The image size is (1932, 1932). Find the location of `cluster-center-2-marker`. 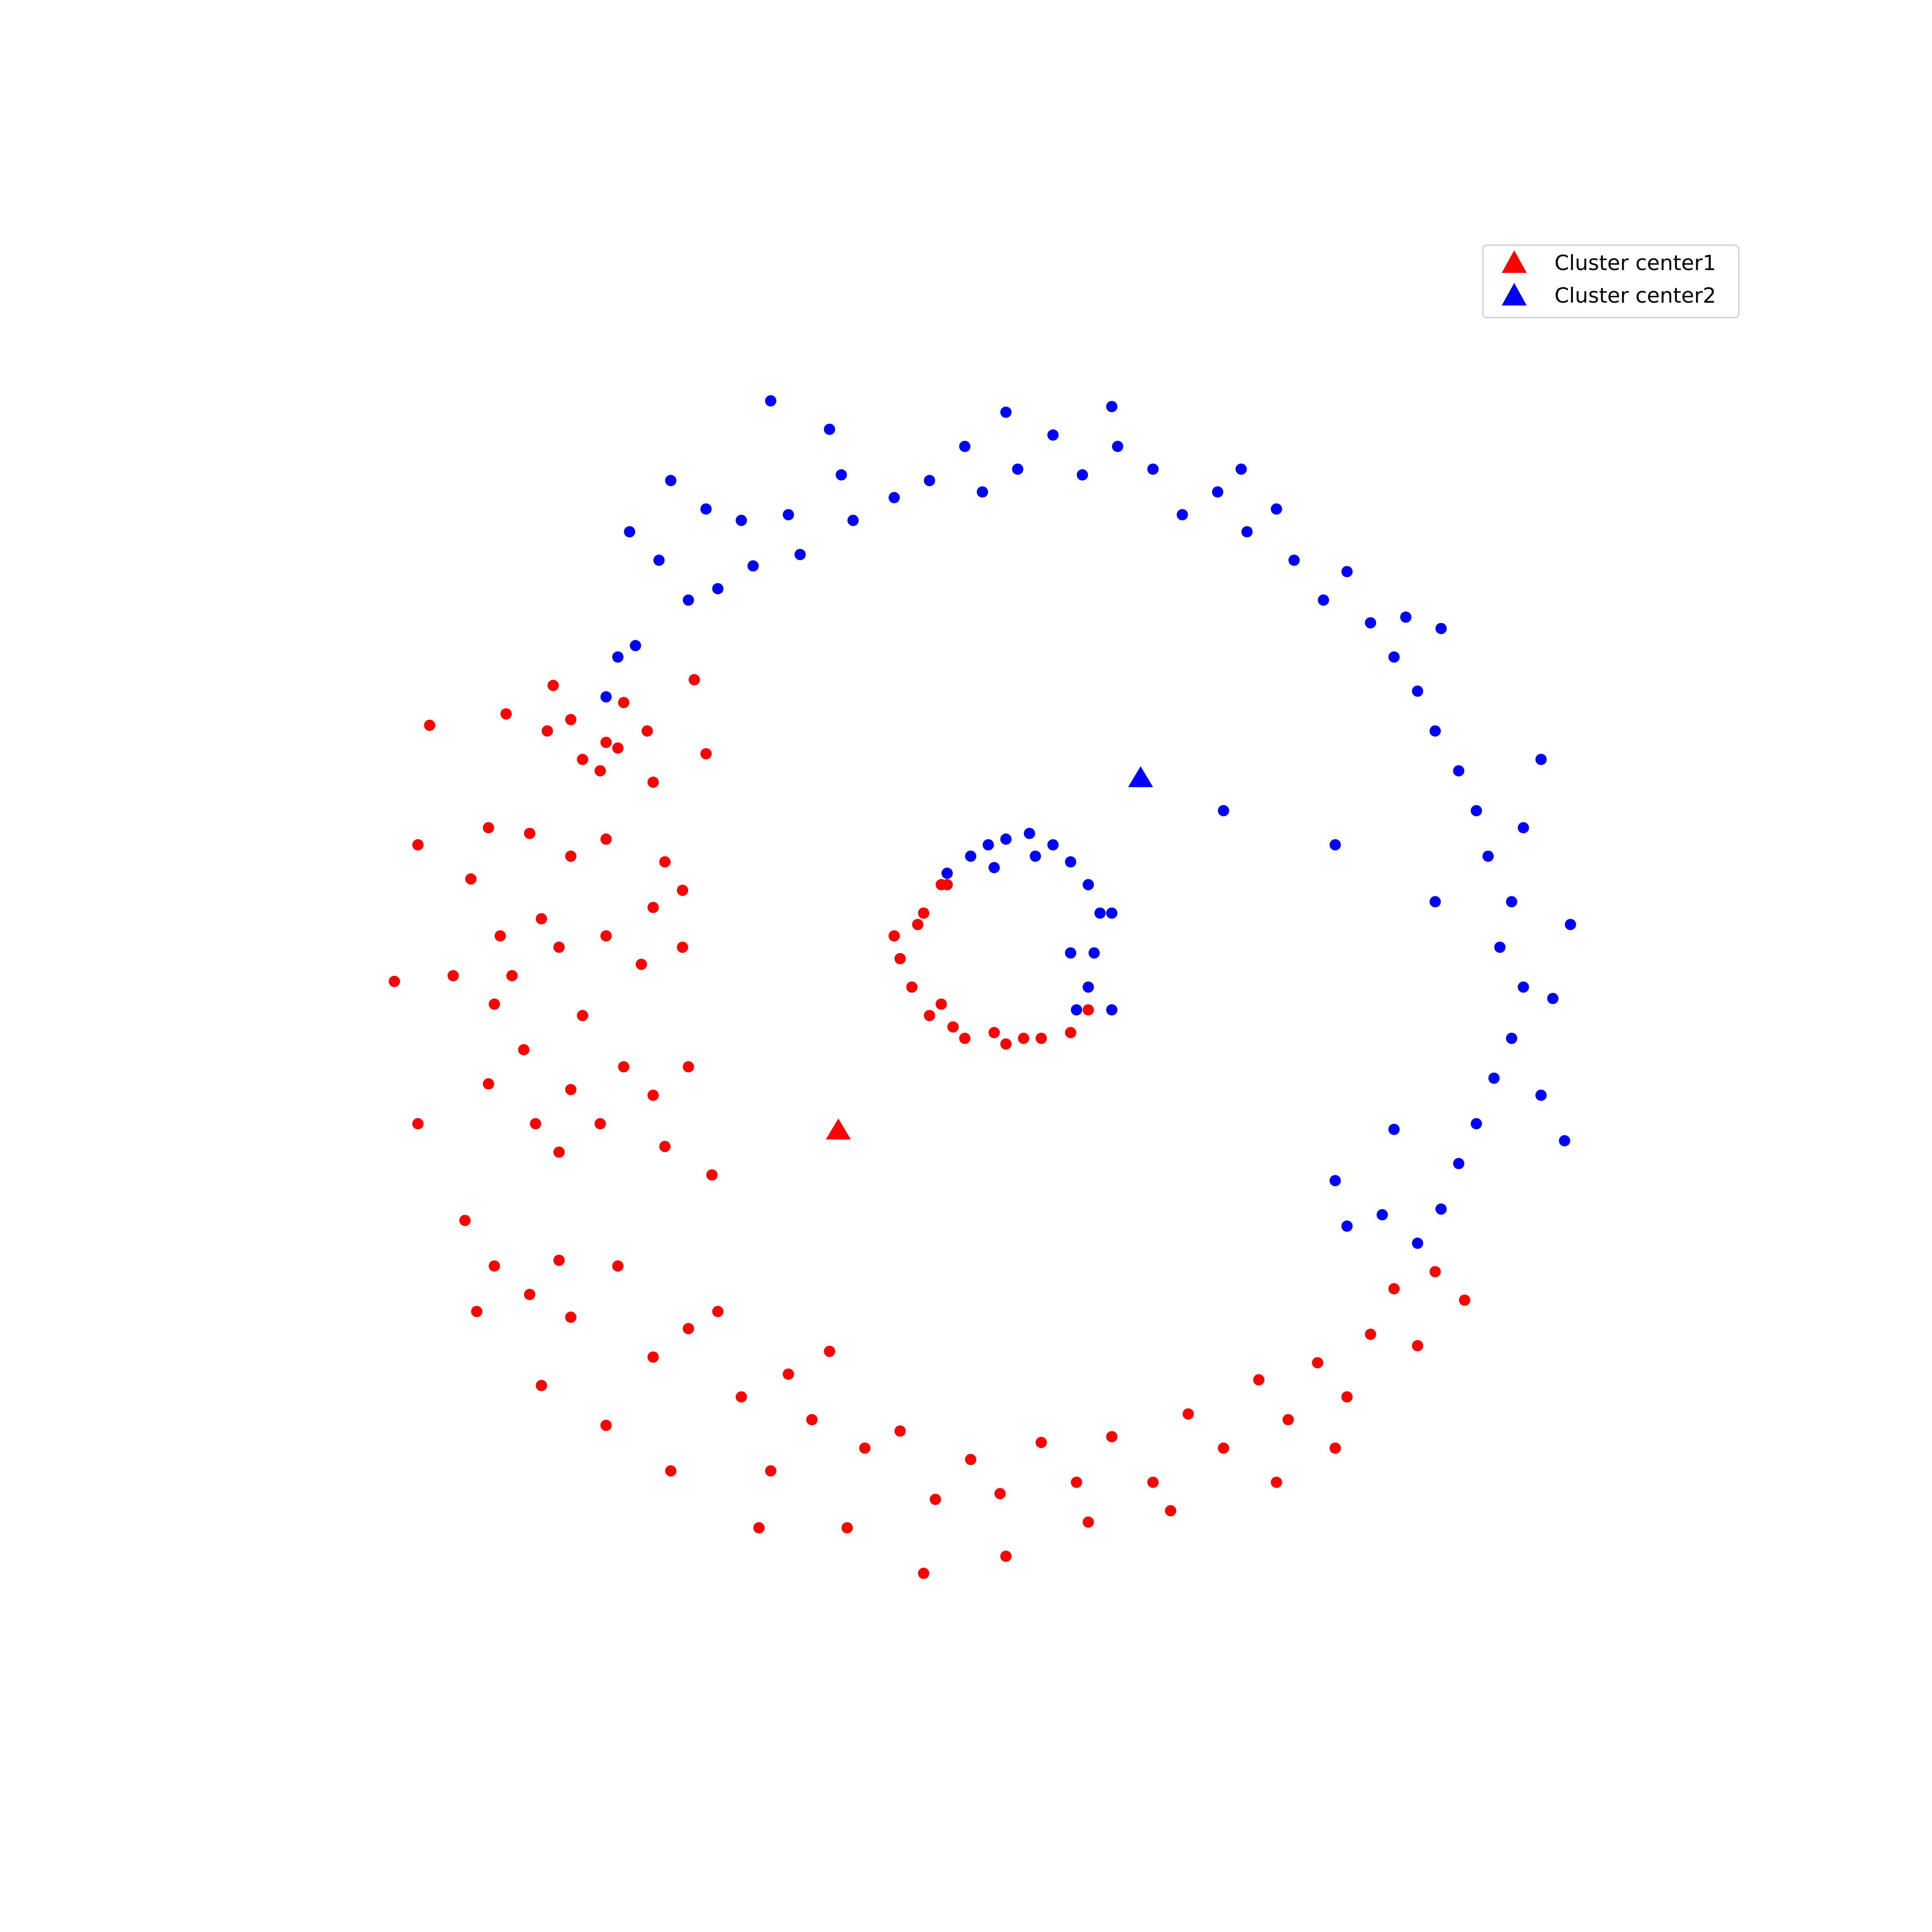

cluster-center-2-marker is located at coordinates (1140, 776).